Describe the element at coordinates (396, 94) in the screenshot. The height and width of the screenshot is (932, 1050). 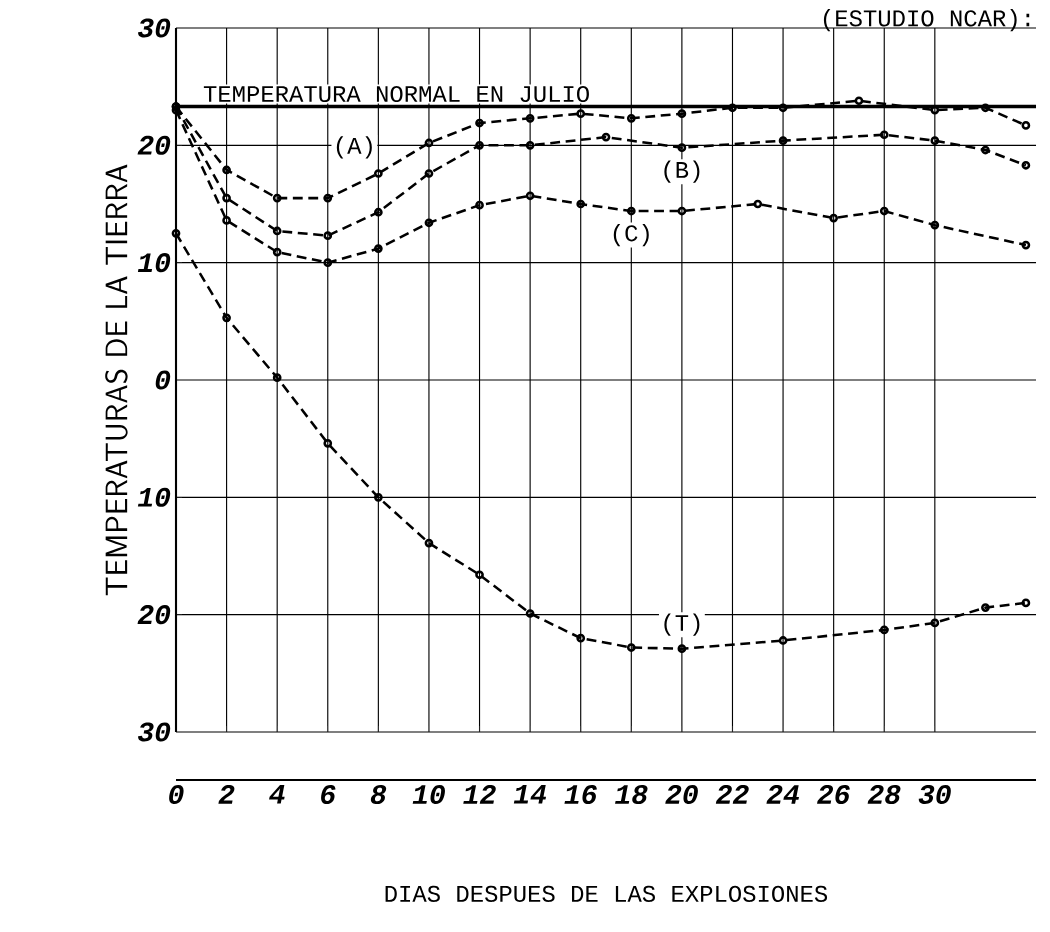
I see `ref-line-label: TEMPERATURA NORMAL EN JULIO` at that location.